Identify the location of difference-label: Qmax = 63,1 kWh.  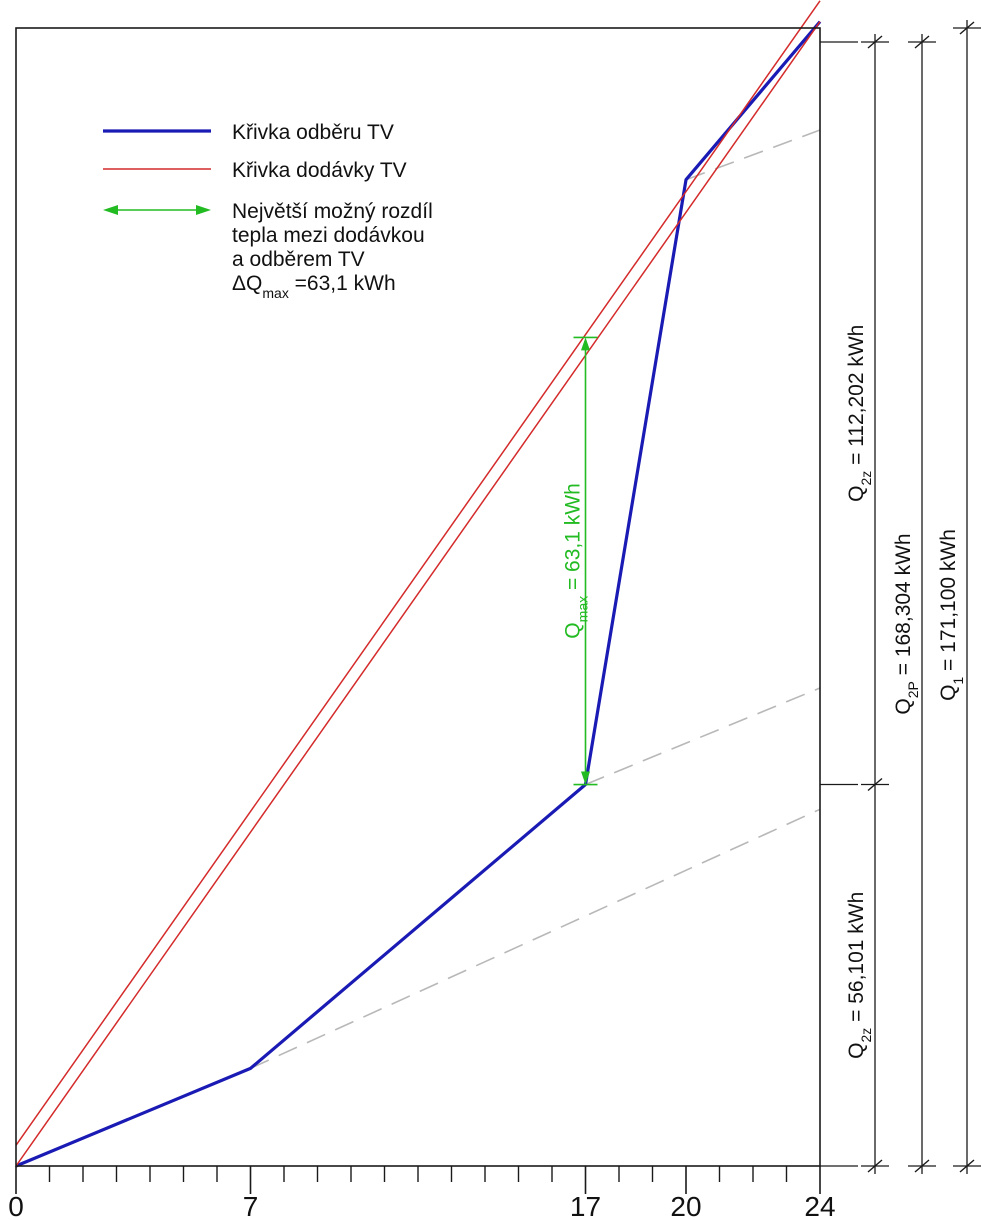
(576, 560).